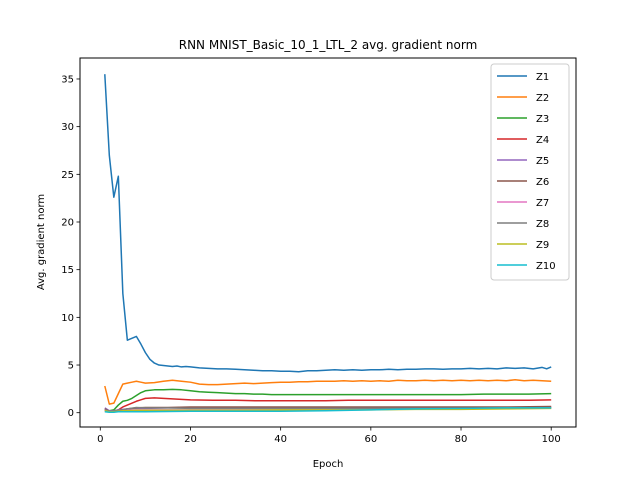  What do you see at coordinates (328, 405) in the screenshot?
I see `series-line-z4` at bounding box center [328, 405].